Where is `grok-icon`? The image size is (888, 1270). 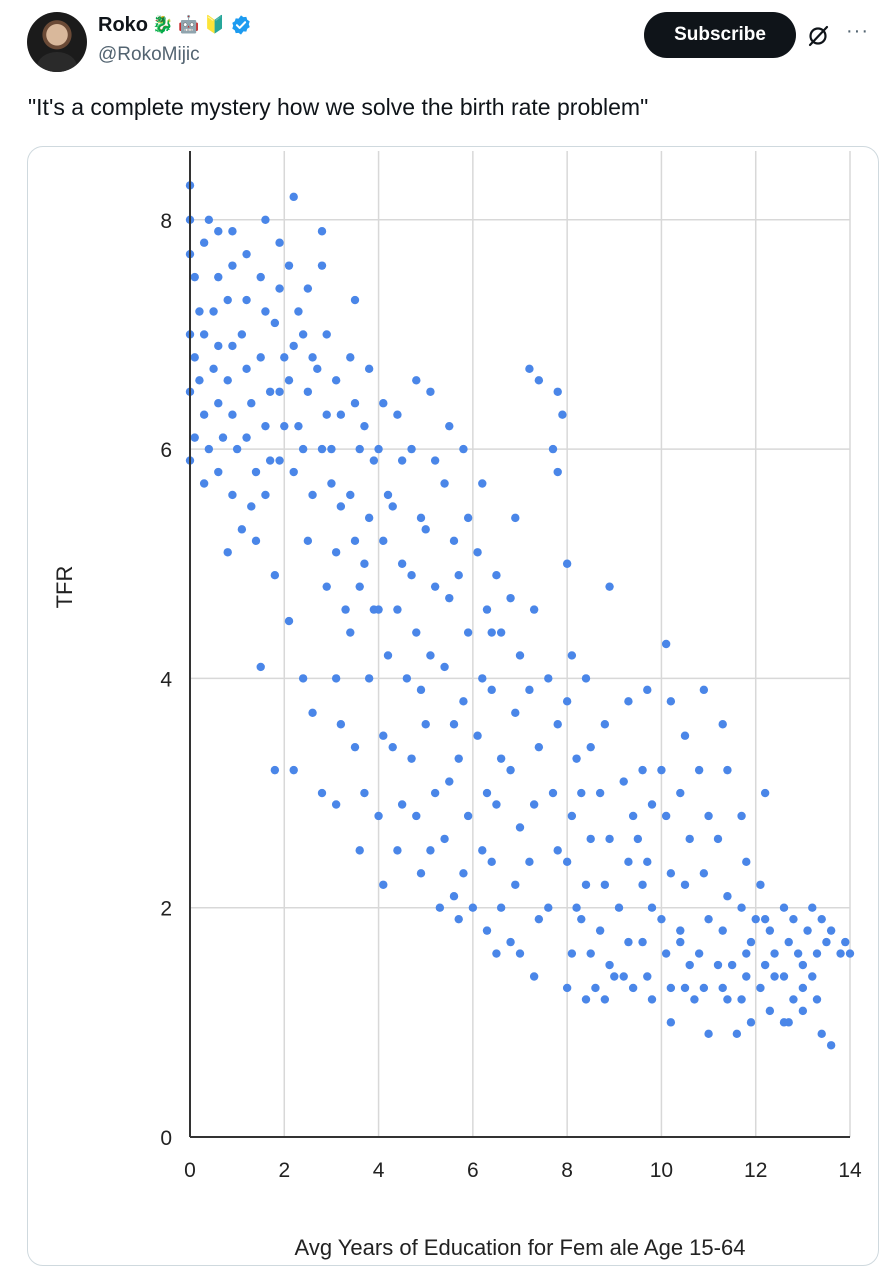
grok-icon is located at coordinates (818, 36).